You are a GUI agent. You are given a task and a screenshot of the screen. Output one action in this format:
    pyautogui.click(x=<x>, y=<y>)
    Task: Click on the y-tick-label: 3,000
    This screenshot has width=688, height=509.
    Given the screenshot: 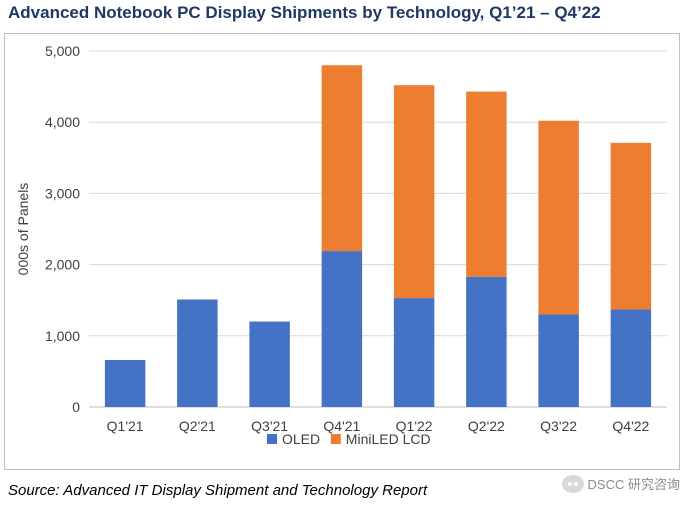 What is the action you would take?
    pyautogui.click(x=62, y=193)
    